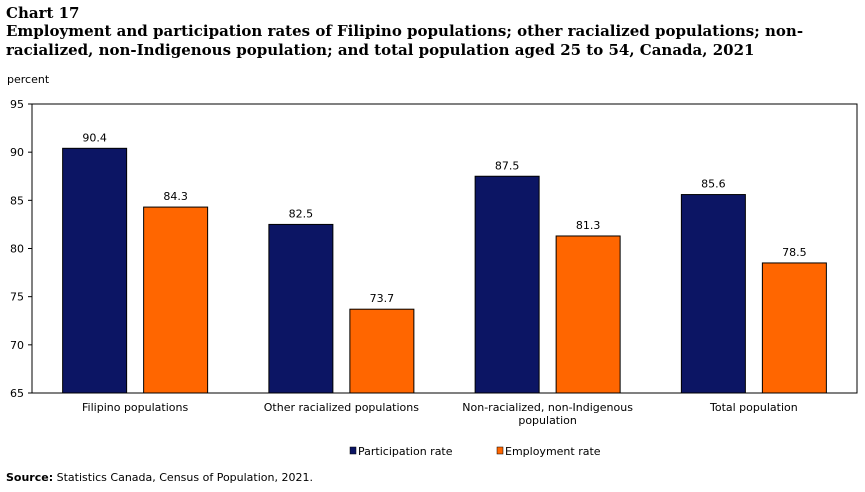 Image resolution: width=865 pixels, height=492 pixels. What do you see at coordinates (17, 249) in the screenshot?
I see `y-tick-label: 80` at bounding box center [17, 249].